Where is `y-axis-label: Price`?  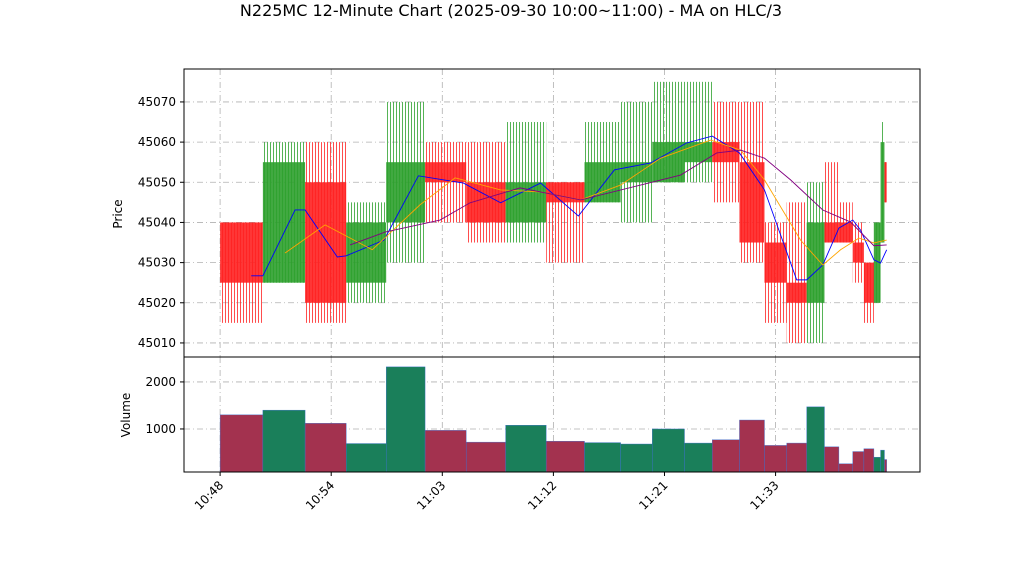 y-axis-label: Price is located at coordinates (118, 213).